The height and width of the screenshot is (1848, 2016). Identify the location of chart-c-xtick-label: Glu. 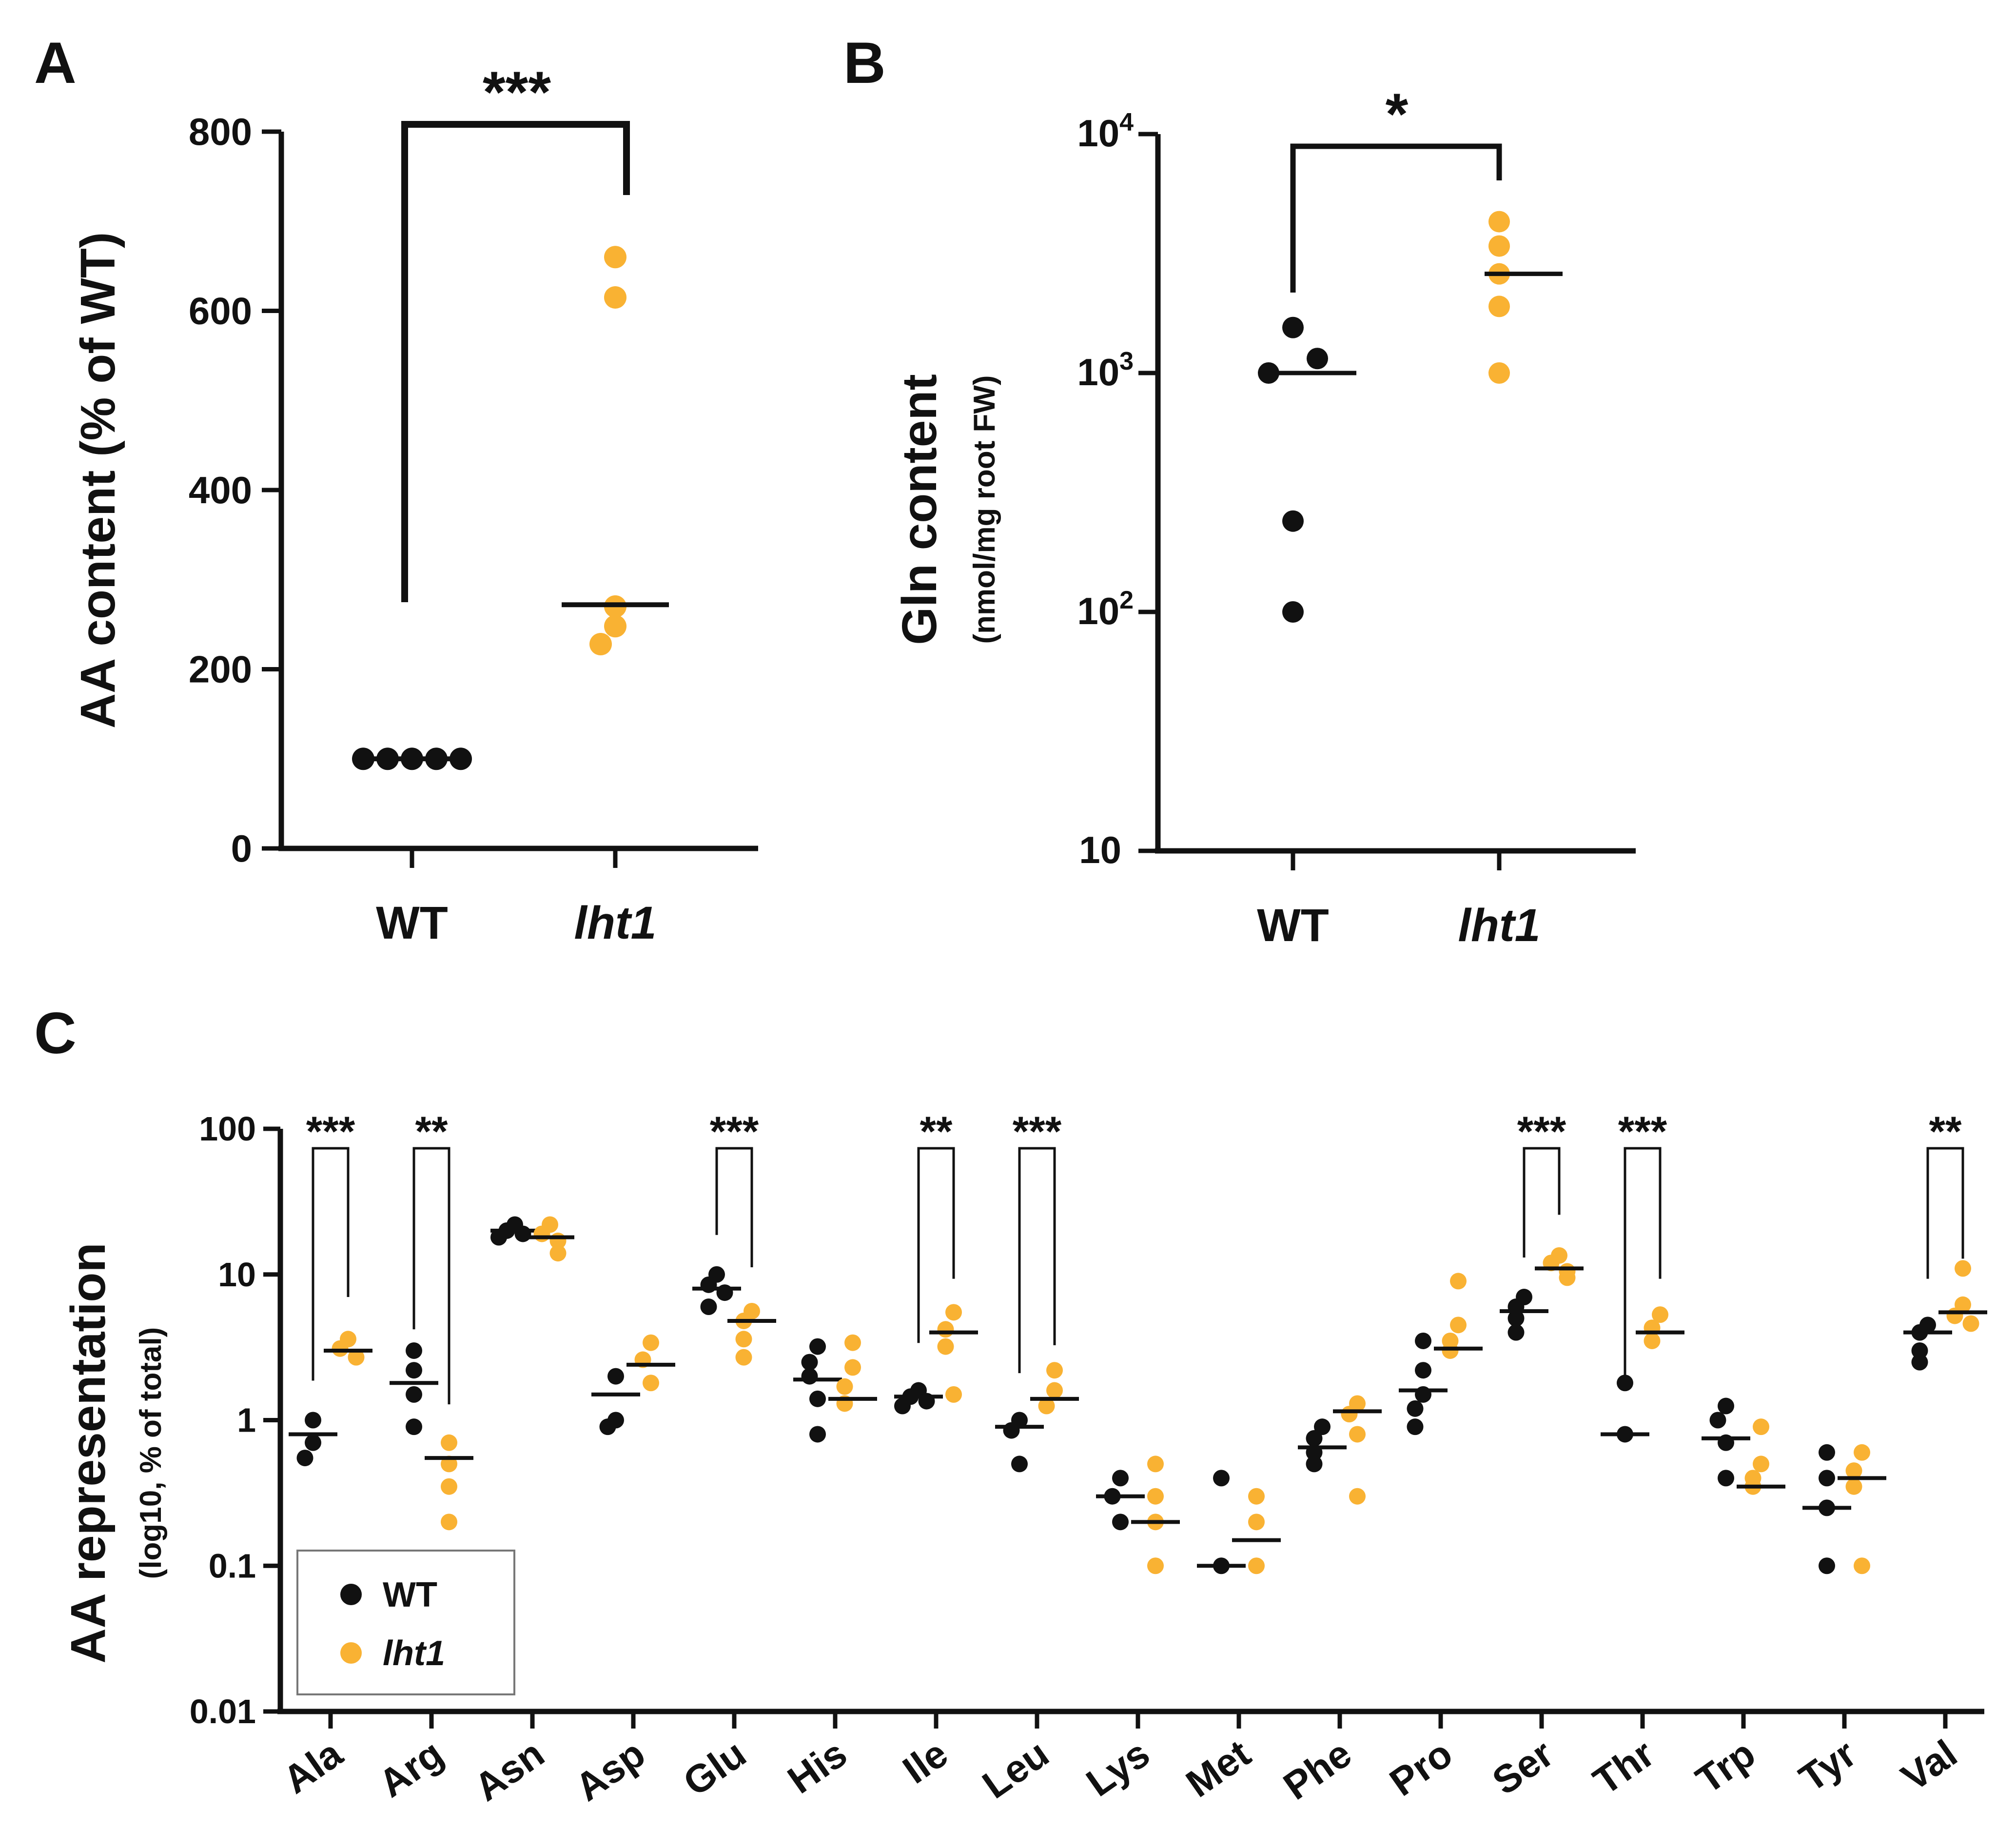
(714, 1767).